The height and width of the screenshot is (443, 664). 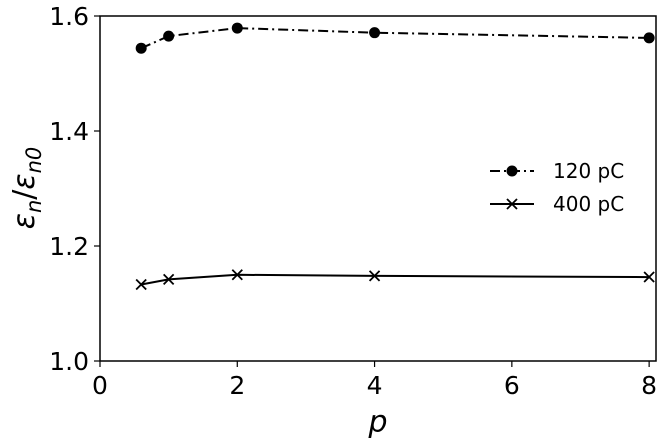 What do you see at coordinates (377, 422) in the screenshot?
I see `x-axis-label: p` at bounding box center [377, 422].